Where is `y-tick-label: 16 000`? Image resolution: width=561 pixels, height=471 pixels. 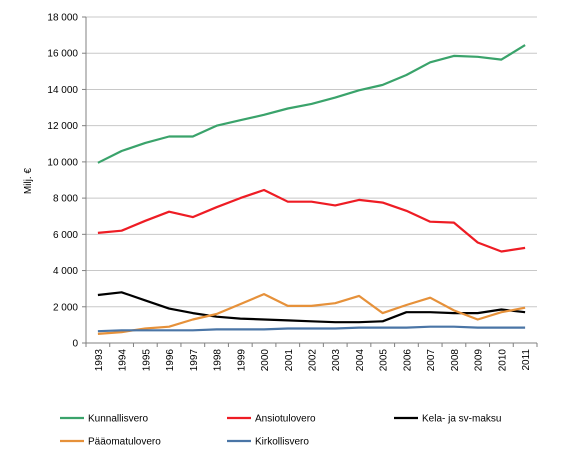
y-tick-label: 16 000 is located at coordinates (62, 54).